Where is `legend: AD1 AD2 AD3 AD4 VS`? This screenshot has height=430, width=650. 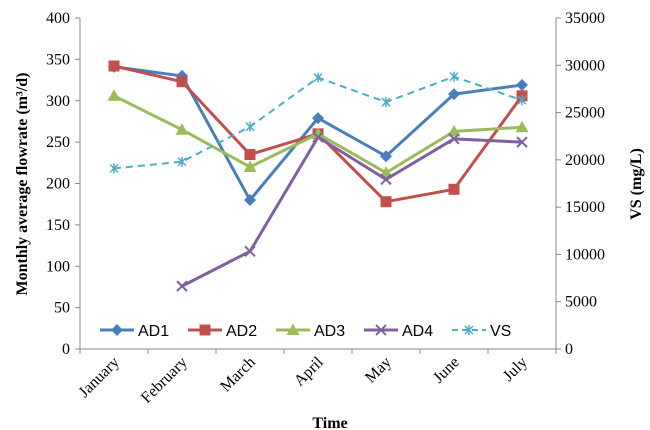
legend: AD1 AD2 AD3 AD4 VS is located at coordinates (305, 331).